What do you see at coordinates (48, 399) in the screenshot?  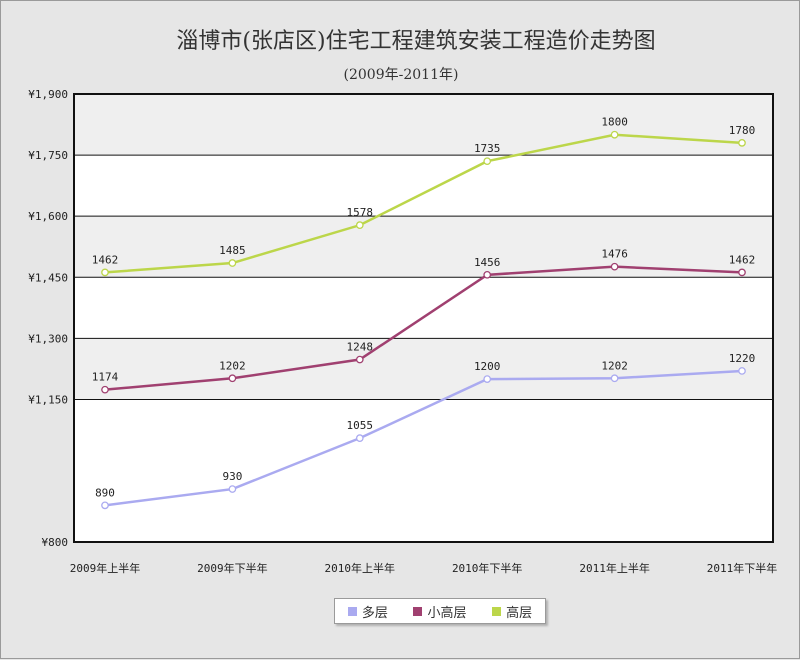 I see `y-tick-label: ¥1,150` at bounding box center [48, 399].